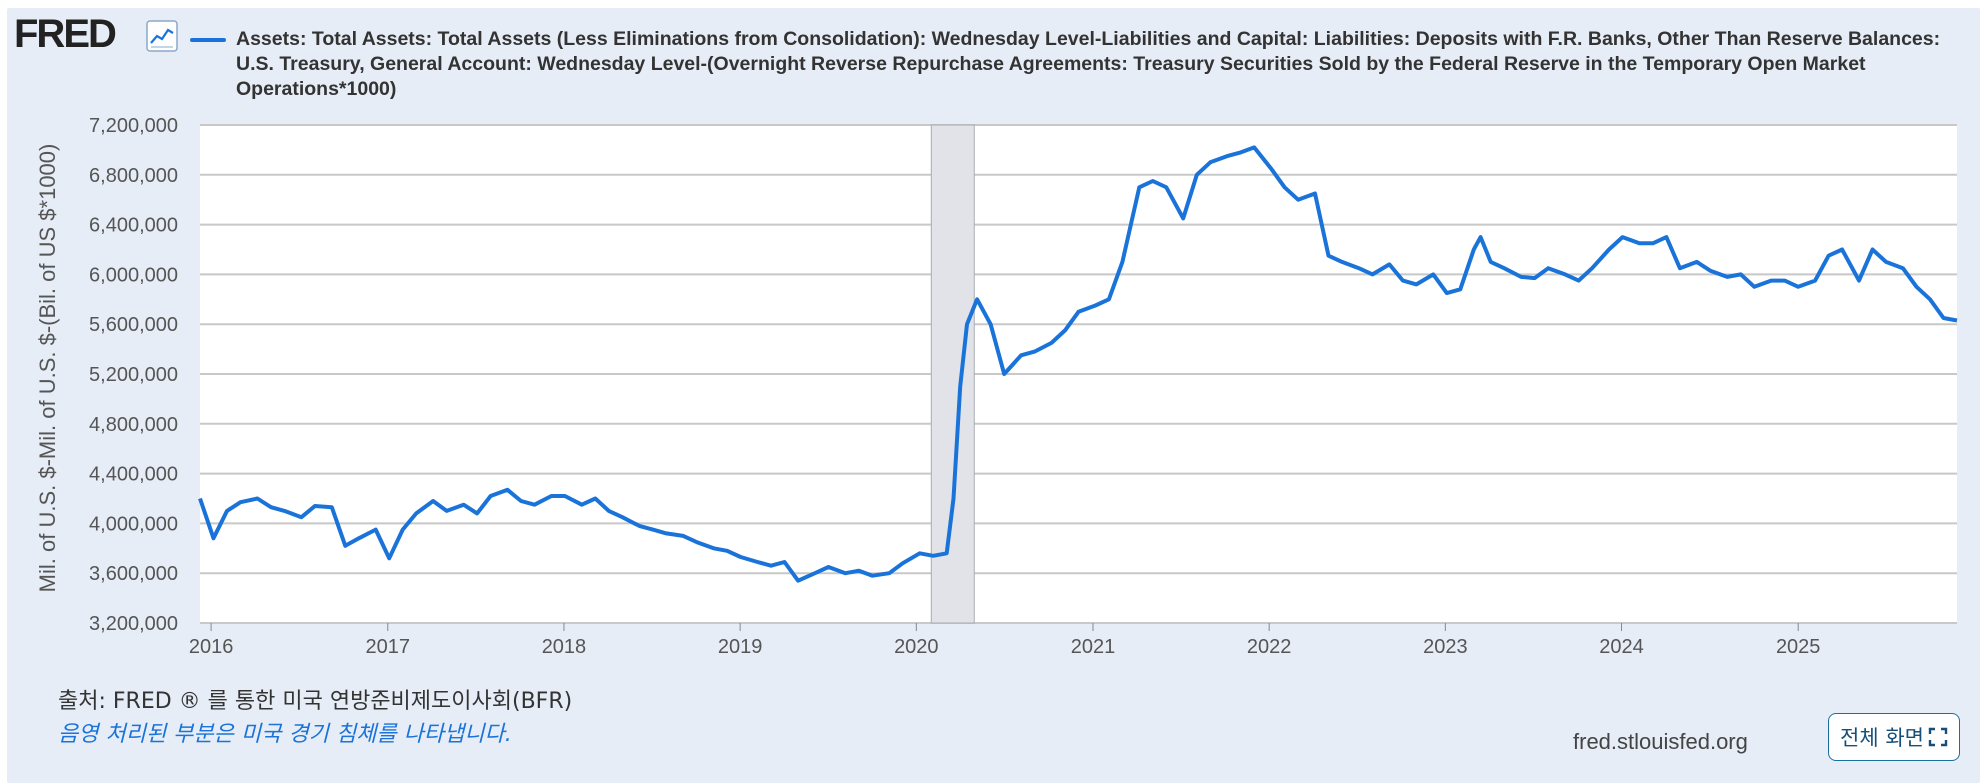  Describe the element at coordinates (133, 176) in the screenshot. I see `y-tick-label: 6,800,000` at that location.